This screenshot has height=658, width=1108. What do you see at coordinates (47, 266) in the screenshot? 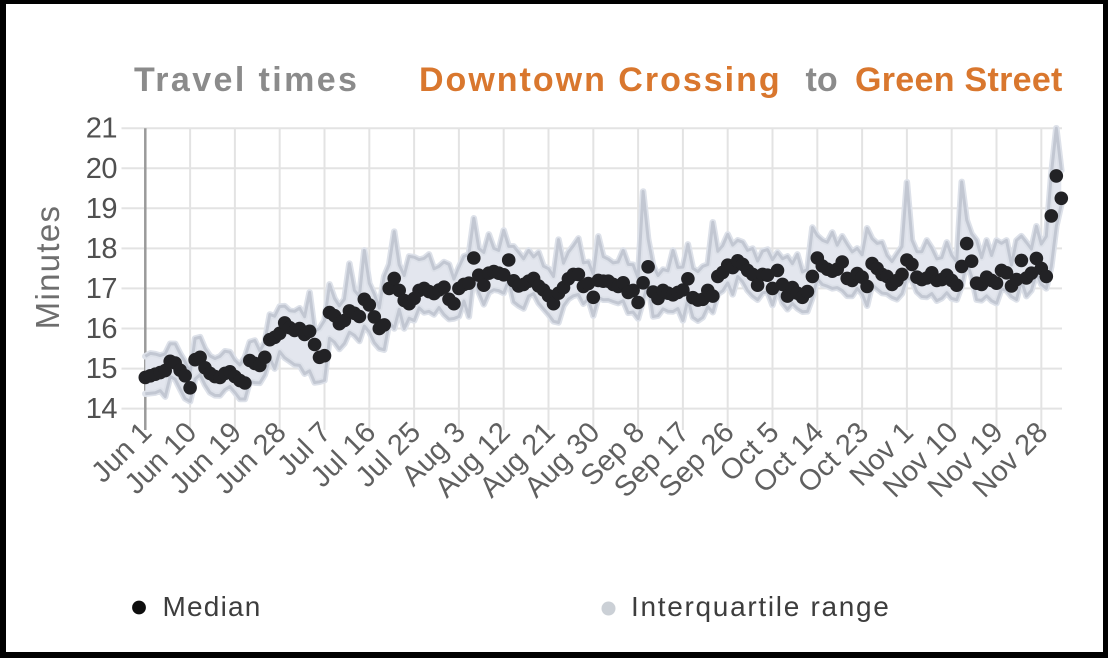
I see `svg-text: Minutes` at bounding box center [47, 266].